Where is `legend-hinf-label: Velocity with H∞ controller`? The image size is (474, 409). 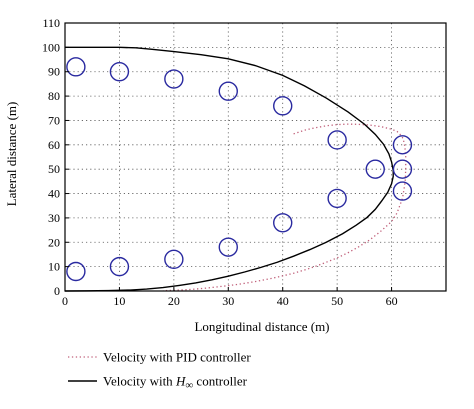 legend-hinf-label: Velocity with H∞ controller is located at coordinates (175, 383).